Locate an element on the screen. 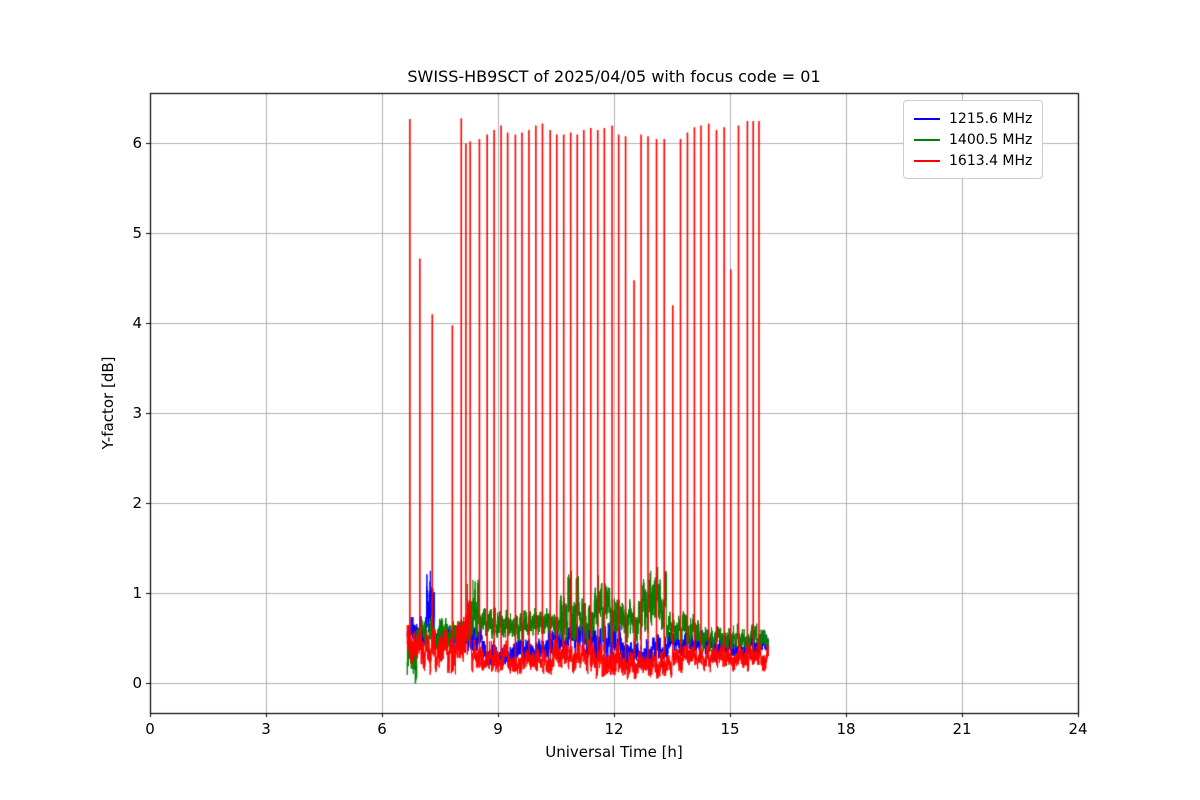  x-tick-label: 0 is located at coordinates (150, 729).